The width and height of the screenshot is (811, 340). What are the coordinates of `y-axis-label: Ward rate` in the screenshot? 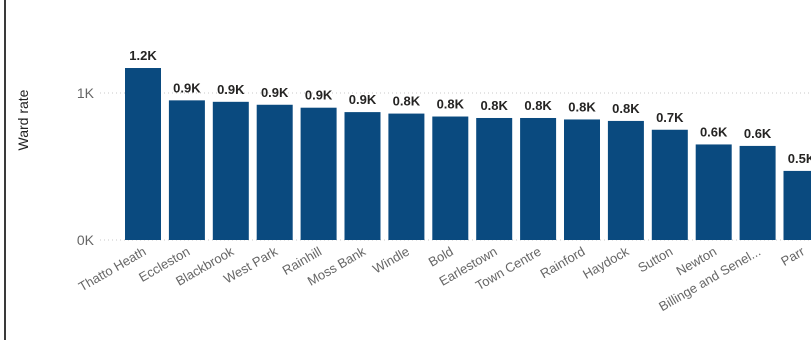 It's located at (23, 119).